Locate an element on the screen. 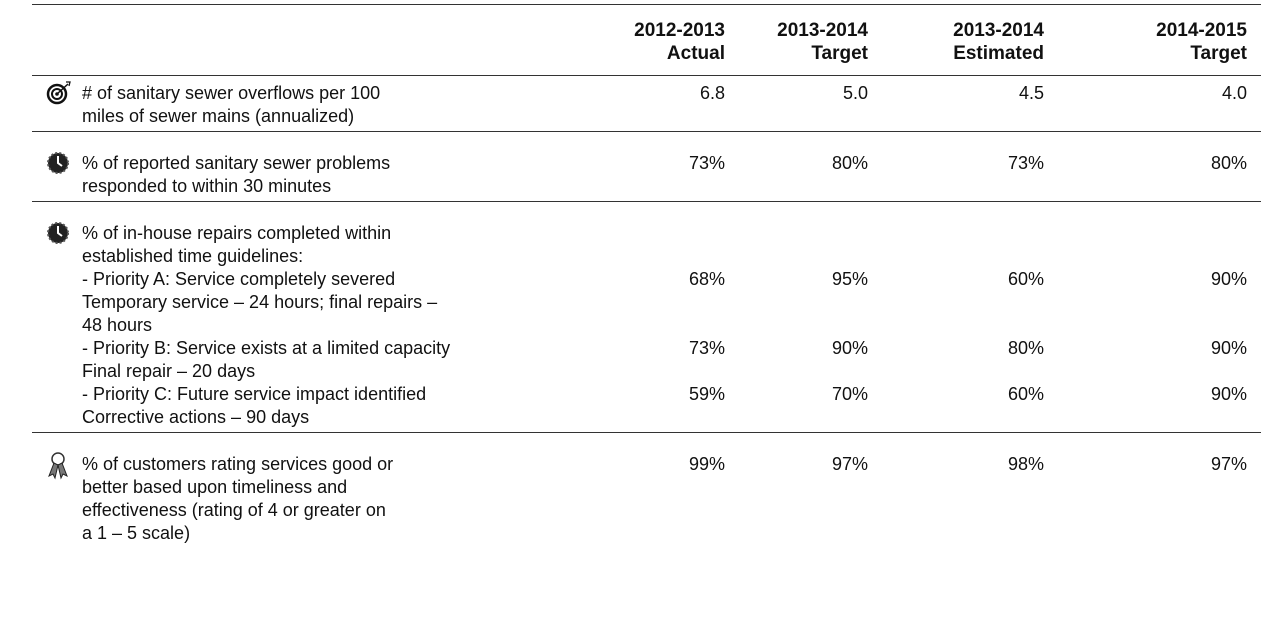  row-description: effectiveness (rating of 4 or greater on is located at coordinates (234, 510).